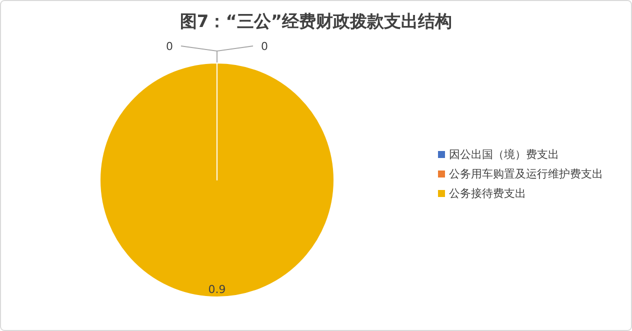 This screenshot has height=331, width=632. I want to click on legend-label: 公务接待费支出, so click(487, 193).